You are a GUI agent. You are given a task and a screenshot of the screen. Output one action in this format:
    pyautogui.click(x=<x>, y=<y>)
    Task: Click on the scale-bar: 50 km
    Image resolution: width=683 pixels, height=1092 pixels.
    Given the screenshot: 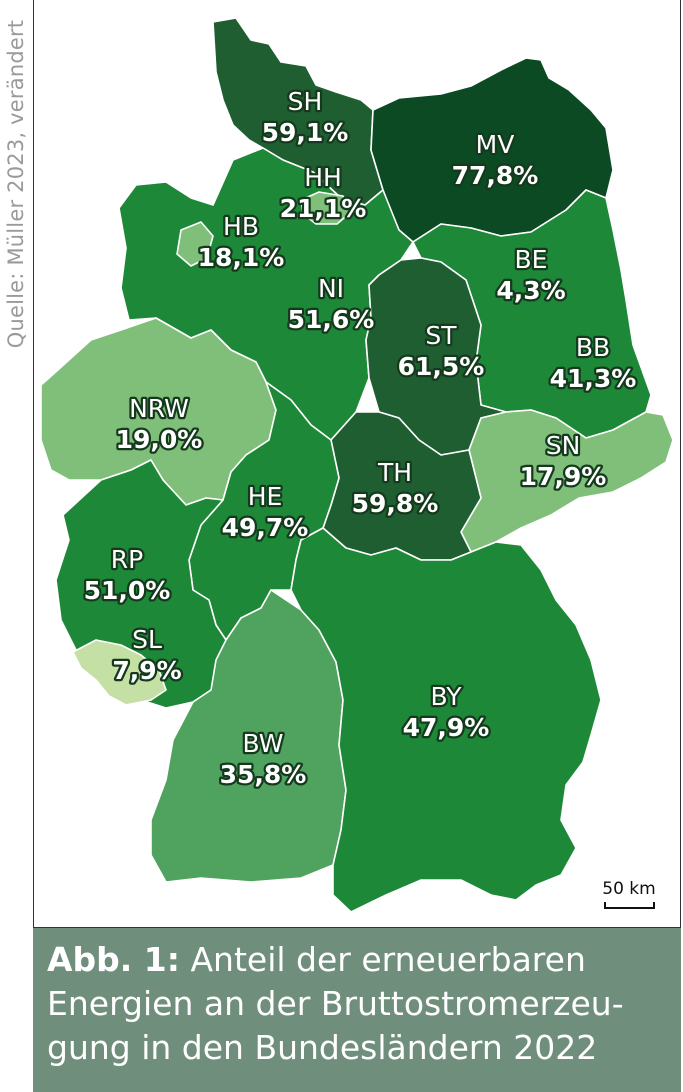 What is the action you would take?
    pyautogui.click(x=629, y=894)
    